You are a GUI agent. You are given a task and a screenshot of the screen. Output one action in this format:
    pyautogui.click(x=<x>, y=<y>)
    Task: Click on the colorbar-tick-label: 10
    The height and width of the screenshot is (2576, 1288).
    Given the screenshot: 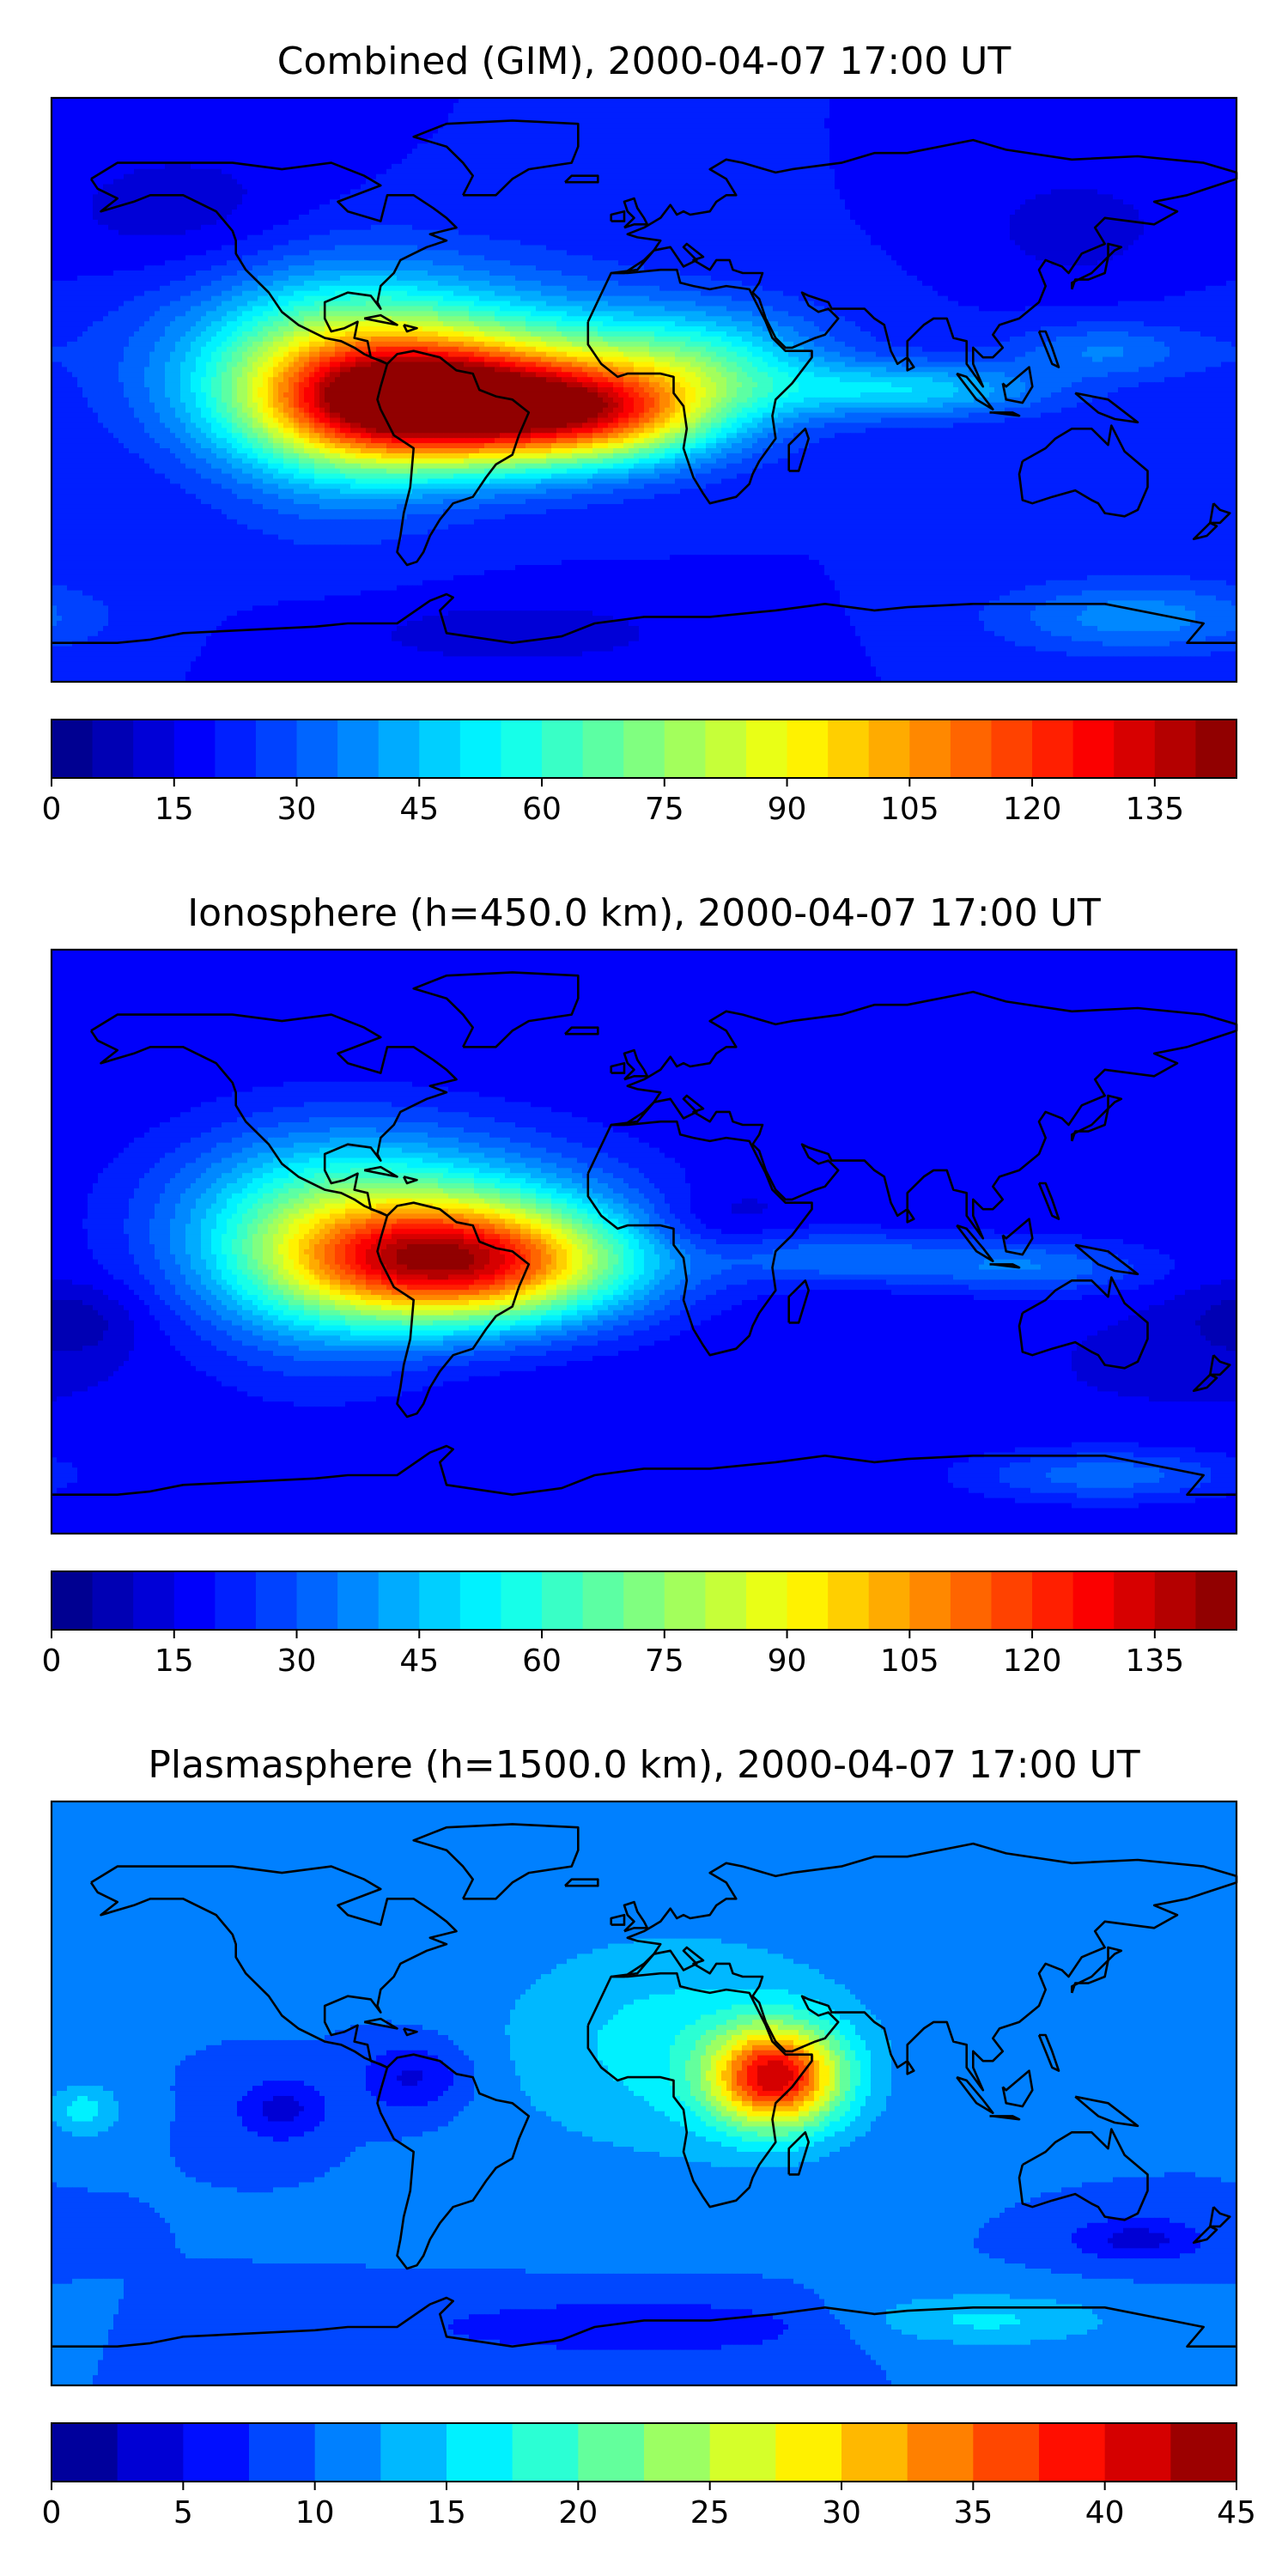 What is the action you would take?
    pyautogui.click(x=315, y=2513)
    